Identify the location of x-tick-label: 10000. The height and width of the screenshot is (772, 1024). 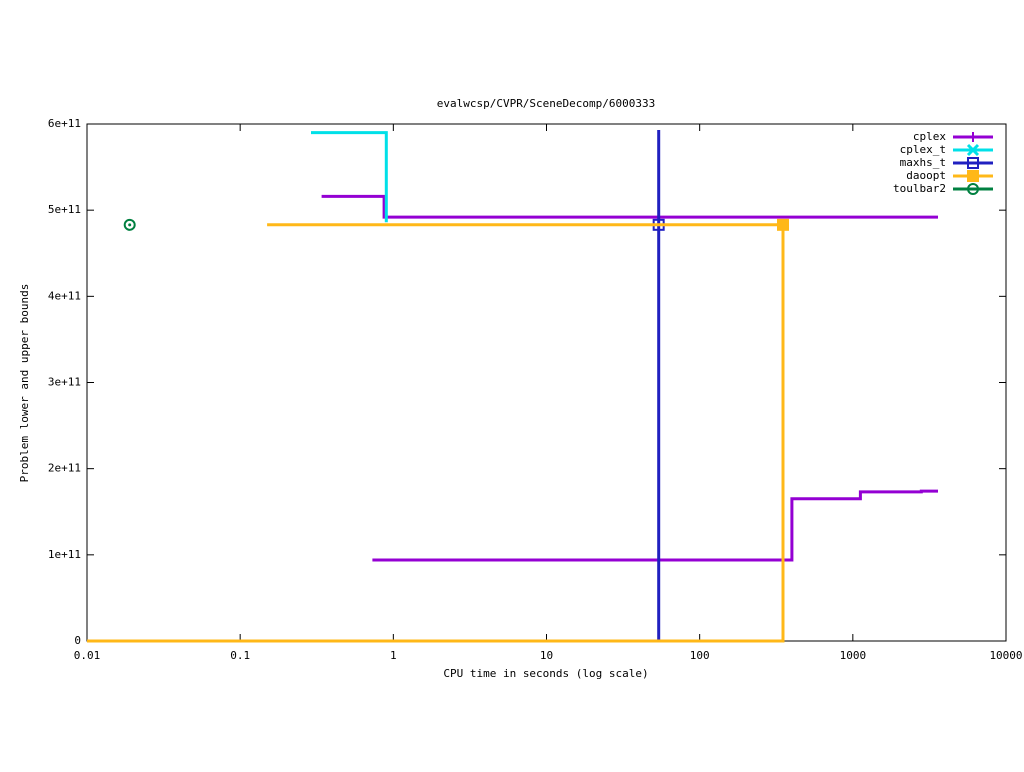
(1005, 655).